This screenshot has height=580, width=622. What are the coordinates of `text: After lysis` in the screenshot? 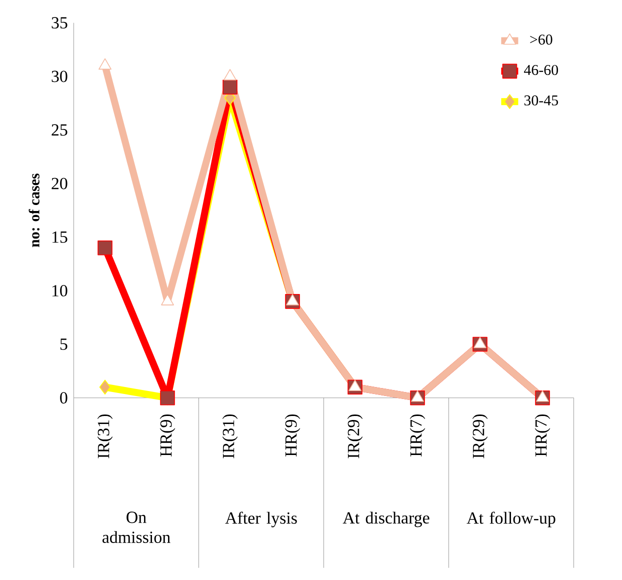 It's located at (261, 520).